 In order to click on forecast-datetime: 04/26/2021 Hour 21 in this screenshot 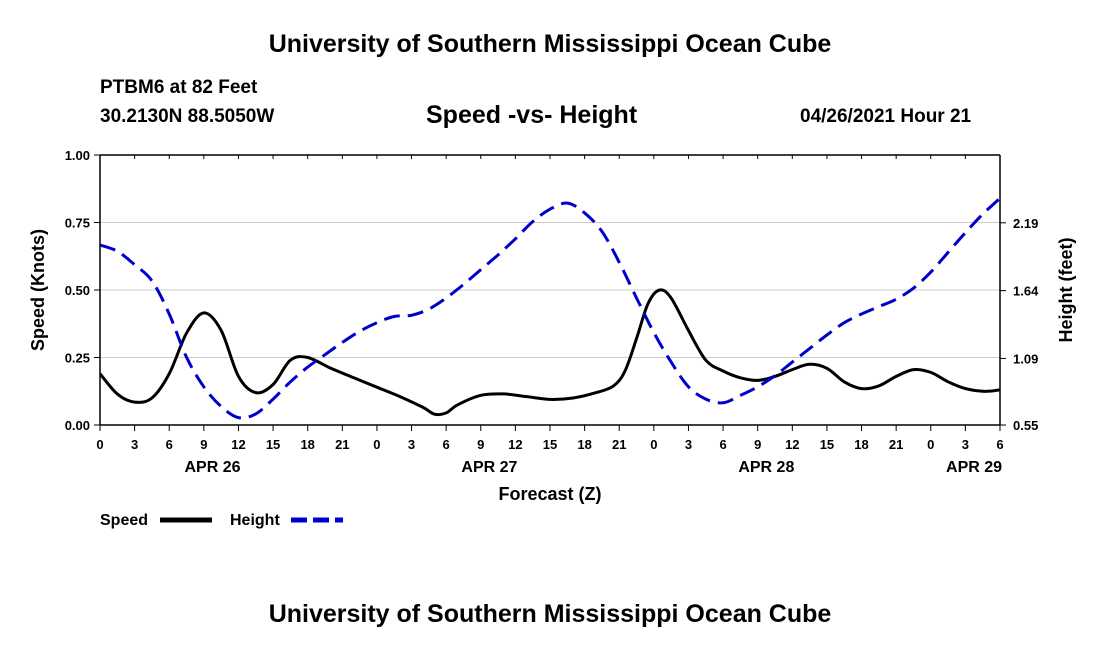, I will do `click(886, 116)`.